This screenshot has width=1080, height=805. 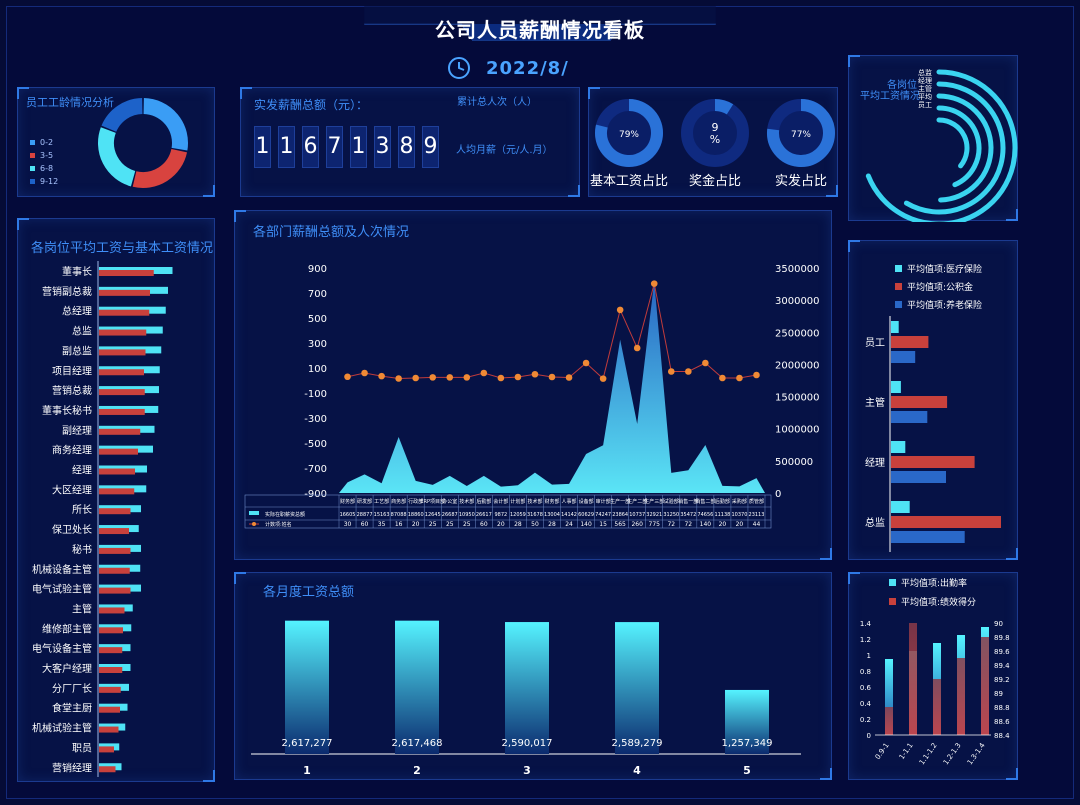 What do you see at coordinates (976, 753) in the screenshot?
I see `att-category: 1.3-1.4` at bounding box center [976, 753].